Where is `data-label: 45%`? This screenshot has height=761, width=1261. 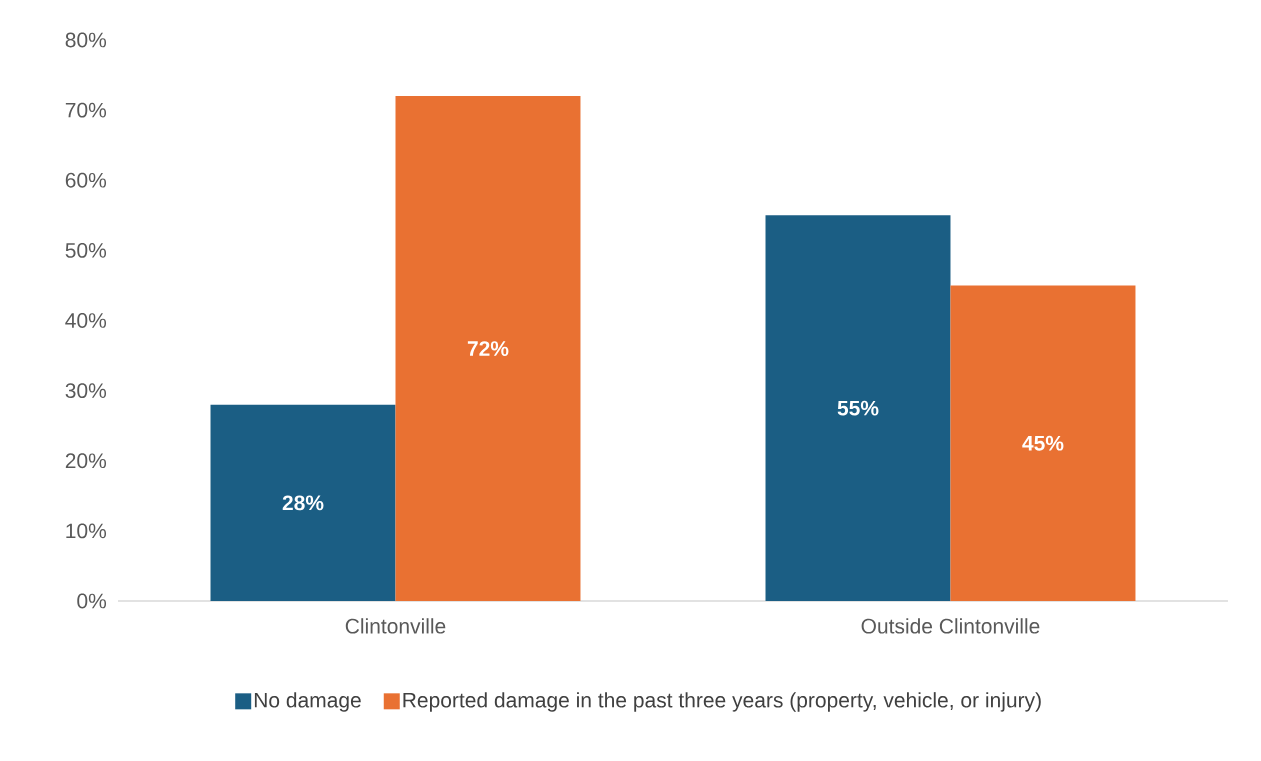 data-label: 45% is located at coordinates (1043, 443).